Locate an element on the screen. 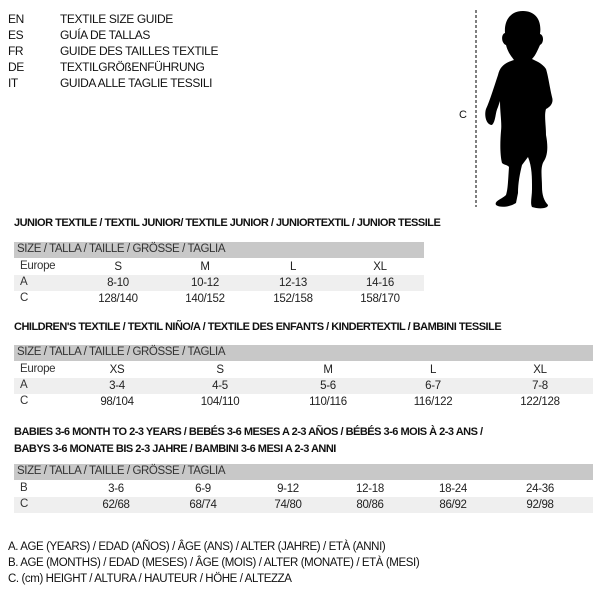  table-row: C 62/68 68/74 74/80 80/86 86/92 92/98 is located at coordinates (303, 505).